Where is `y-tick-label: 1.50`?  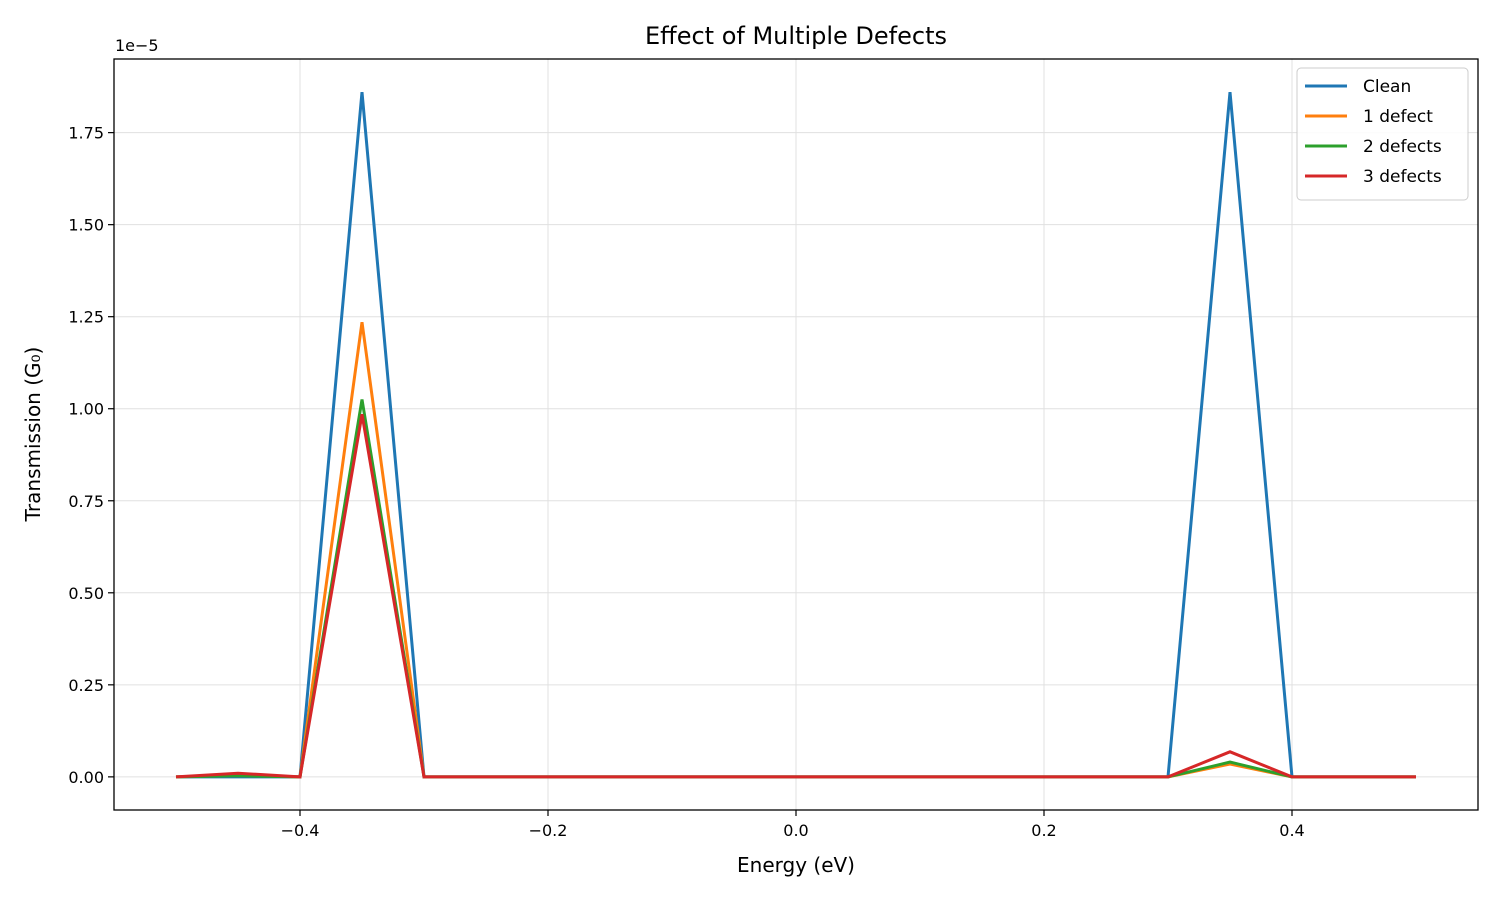
y-tick-label: 1.50 is located at coordinates (86, 225).